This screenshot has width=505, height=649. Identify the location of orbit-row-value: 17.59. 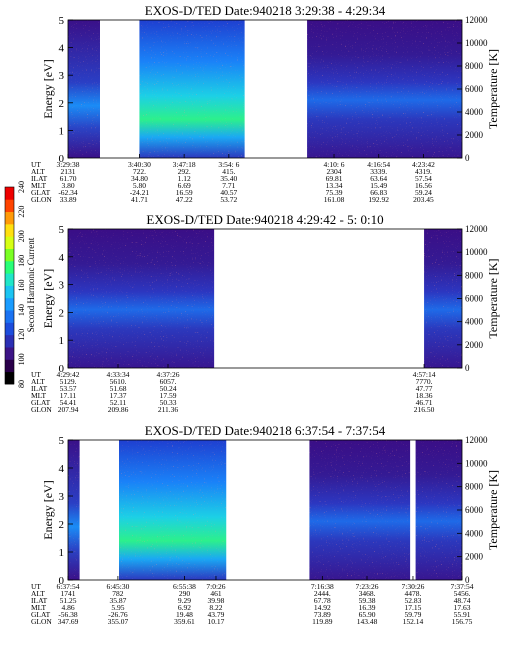
(168, 395).